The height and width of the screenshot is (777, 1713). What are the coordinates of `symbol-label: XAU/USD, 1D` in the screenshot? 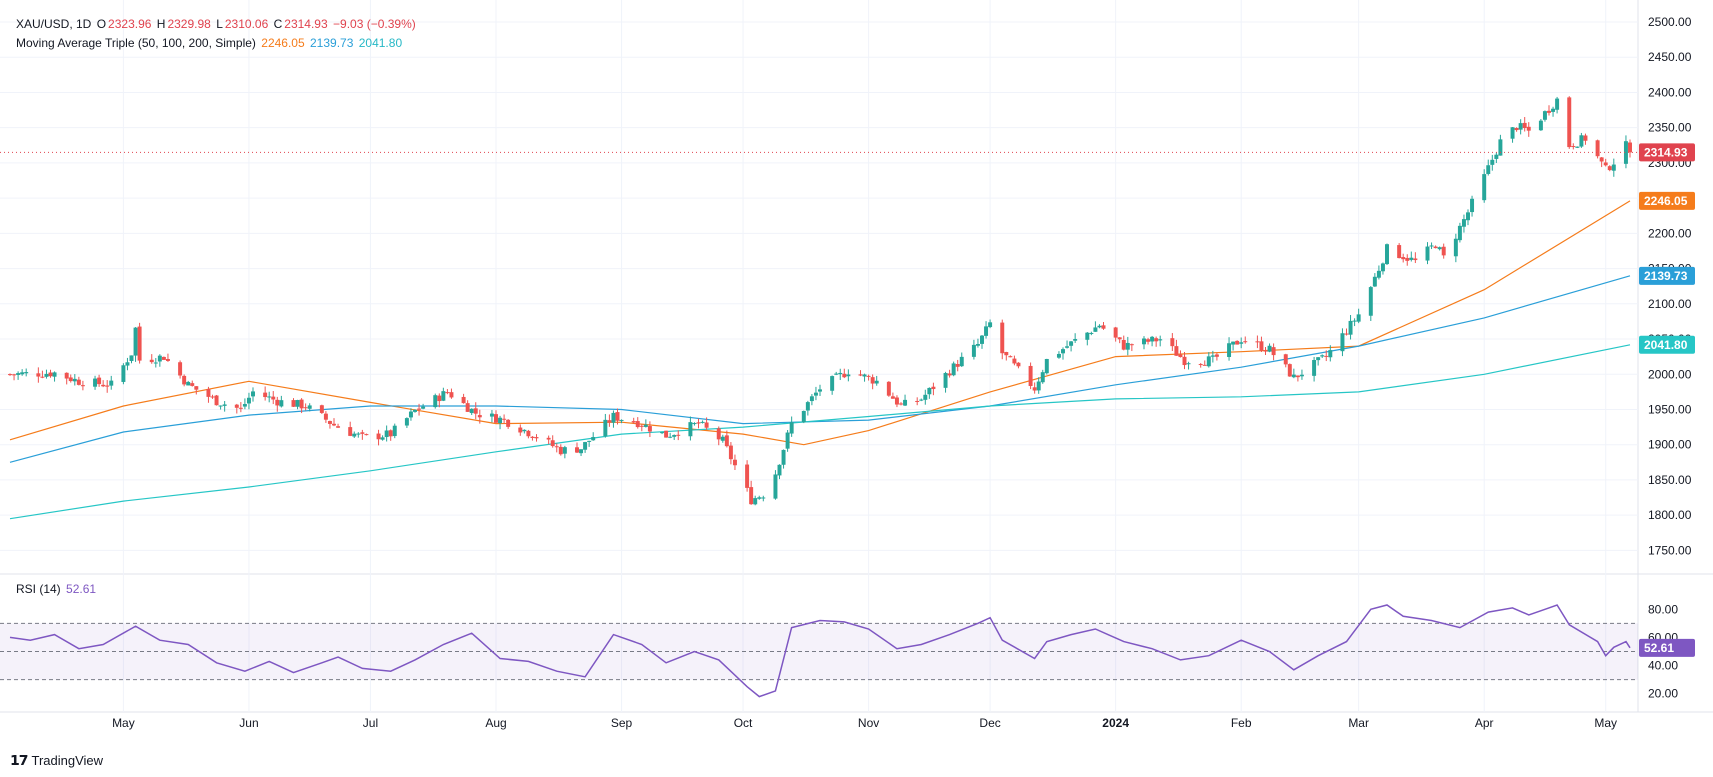 It's located at (54, 24).